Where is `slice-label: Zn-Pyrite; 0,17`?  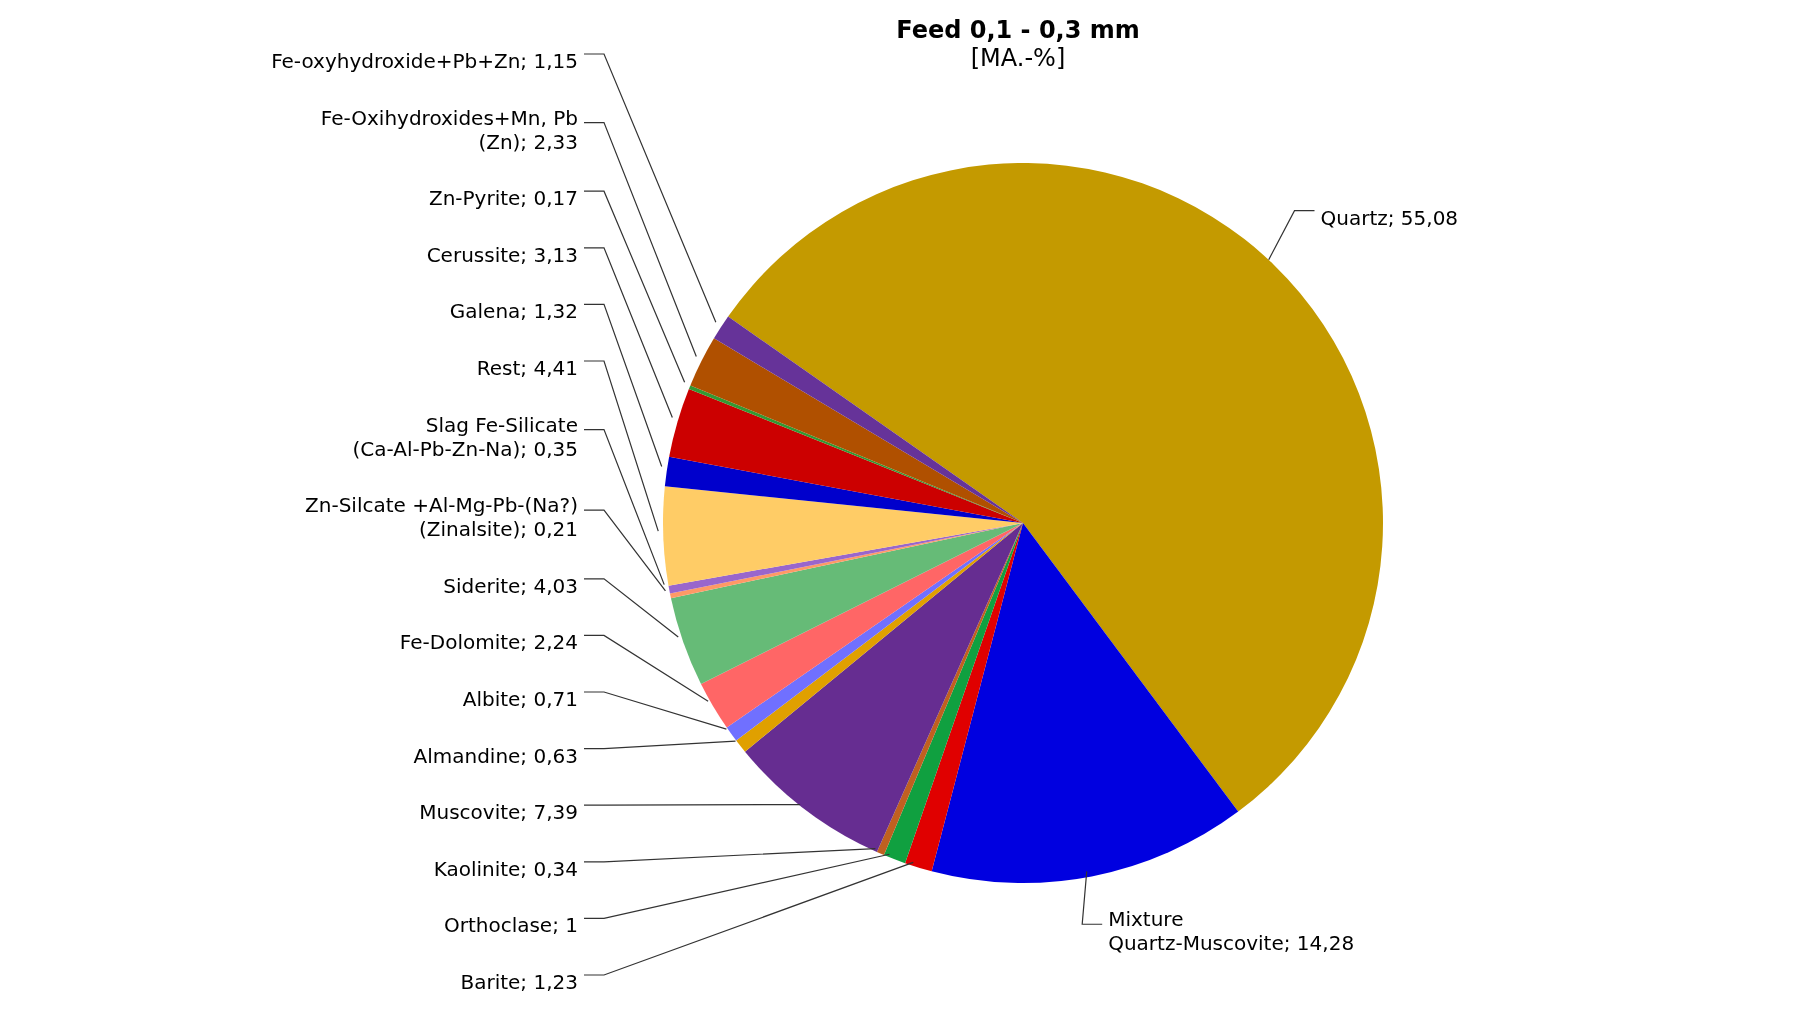
slice-label: Zn-Pyrite; 0,17 is located at coordinates (503, 198).